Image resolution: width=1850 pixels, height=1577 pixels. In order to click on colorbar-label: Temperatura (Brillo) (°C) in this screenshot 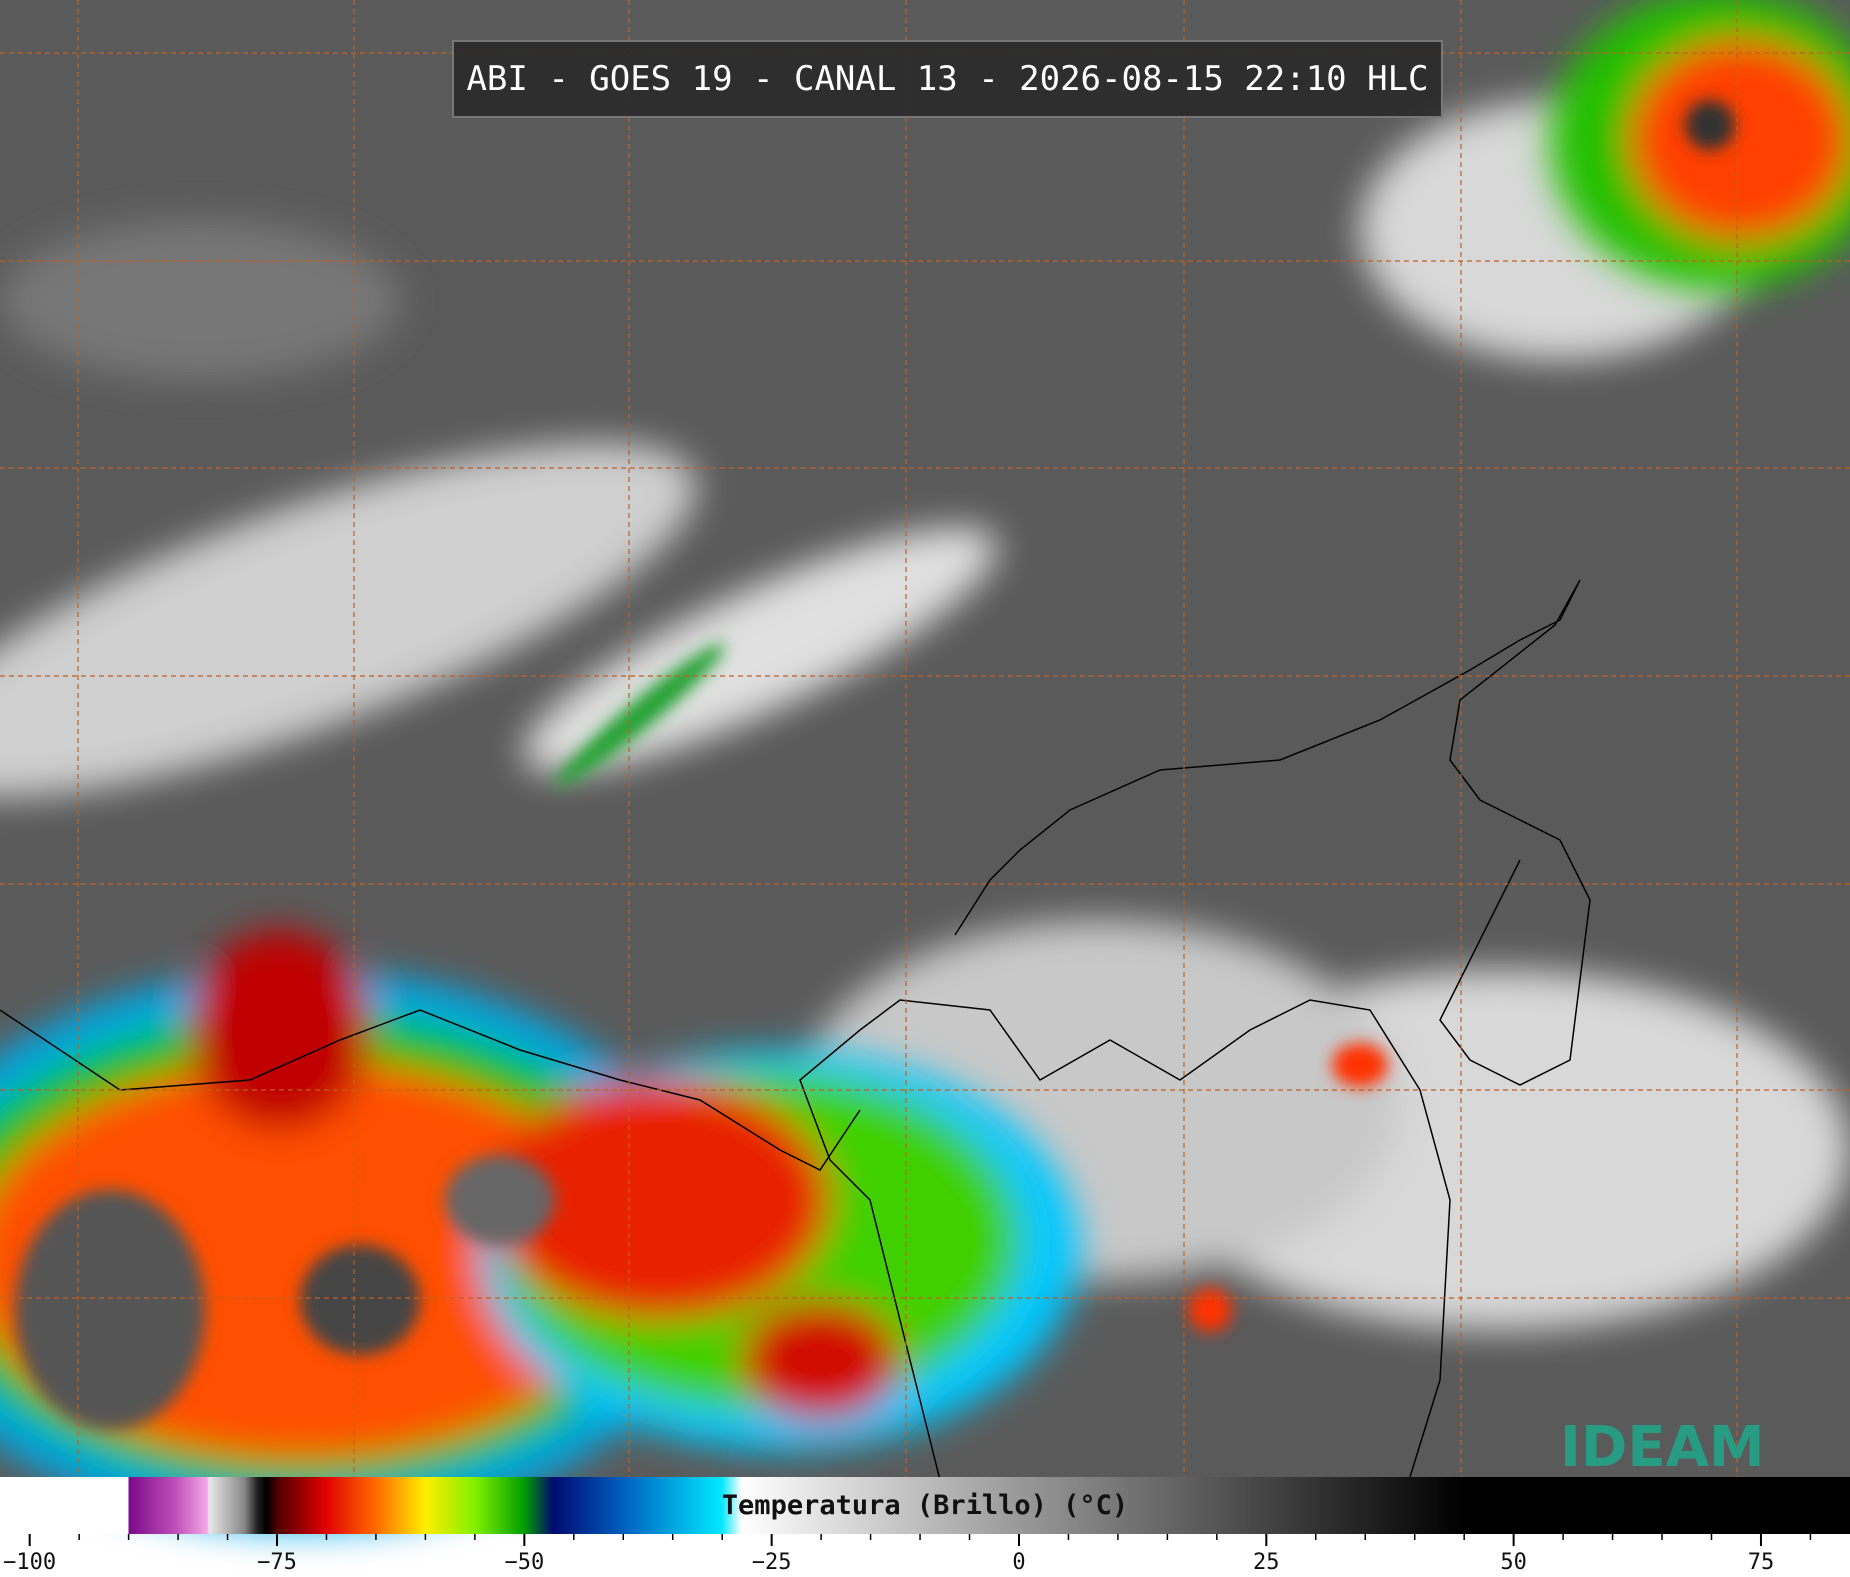, I will do `click(925, 1505)`.